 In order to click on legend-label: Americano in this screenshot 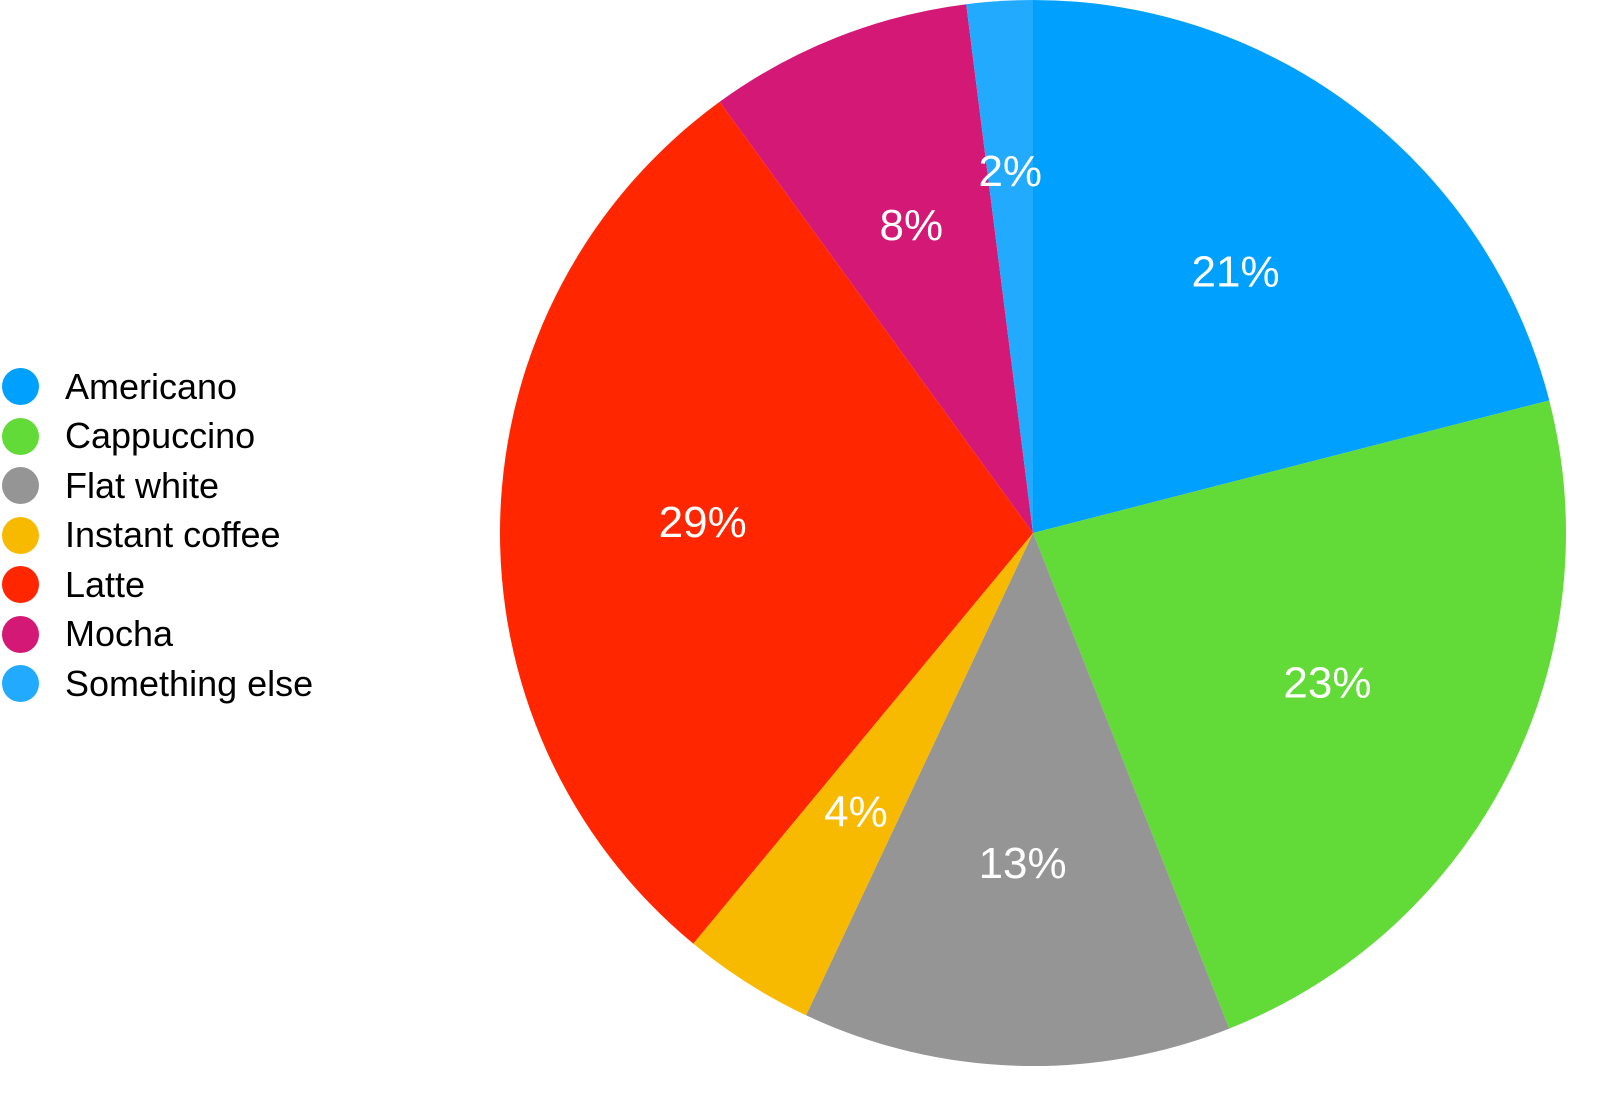, I will do `click(151, 386)`.